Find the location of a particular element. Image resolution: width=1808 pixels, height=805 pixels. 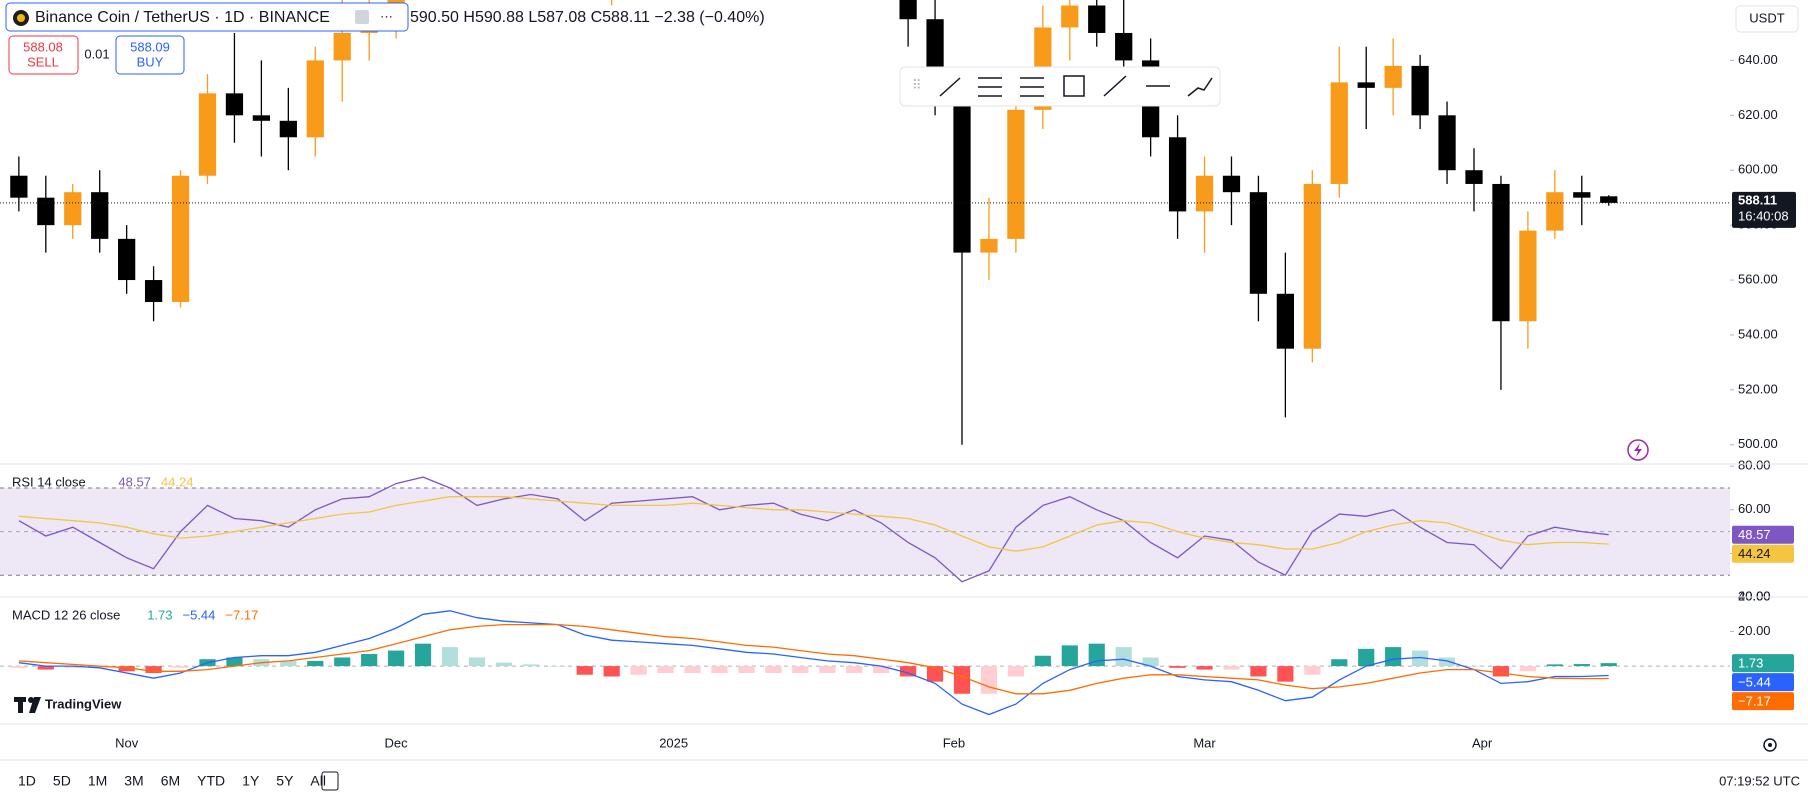

buy-button is located at coordinates (150, 55).